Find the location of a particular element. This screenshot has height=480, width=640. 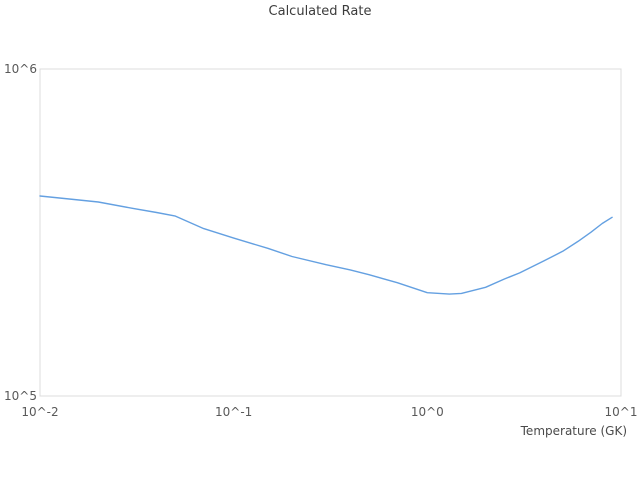

x-tick-label: 10^-2 is located at coordinates (40, 412).